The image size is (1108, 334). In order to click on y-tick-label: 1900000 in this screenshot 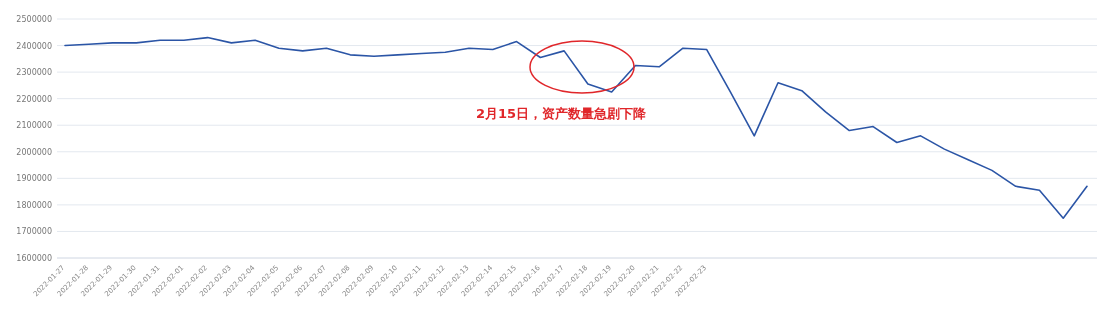, I will do `click(34, 179)`.